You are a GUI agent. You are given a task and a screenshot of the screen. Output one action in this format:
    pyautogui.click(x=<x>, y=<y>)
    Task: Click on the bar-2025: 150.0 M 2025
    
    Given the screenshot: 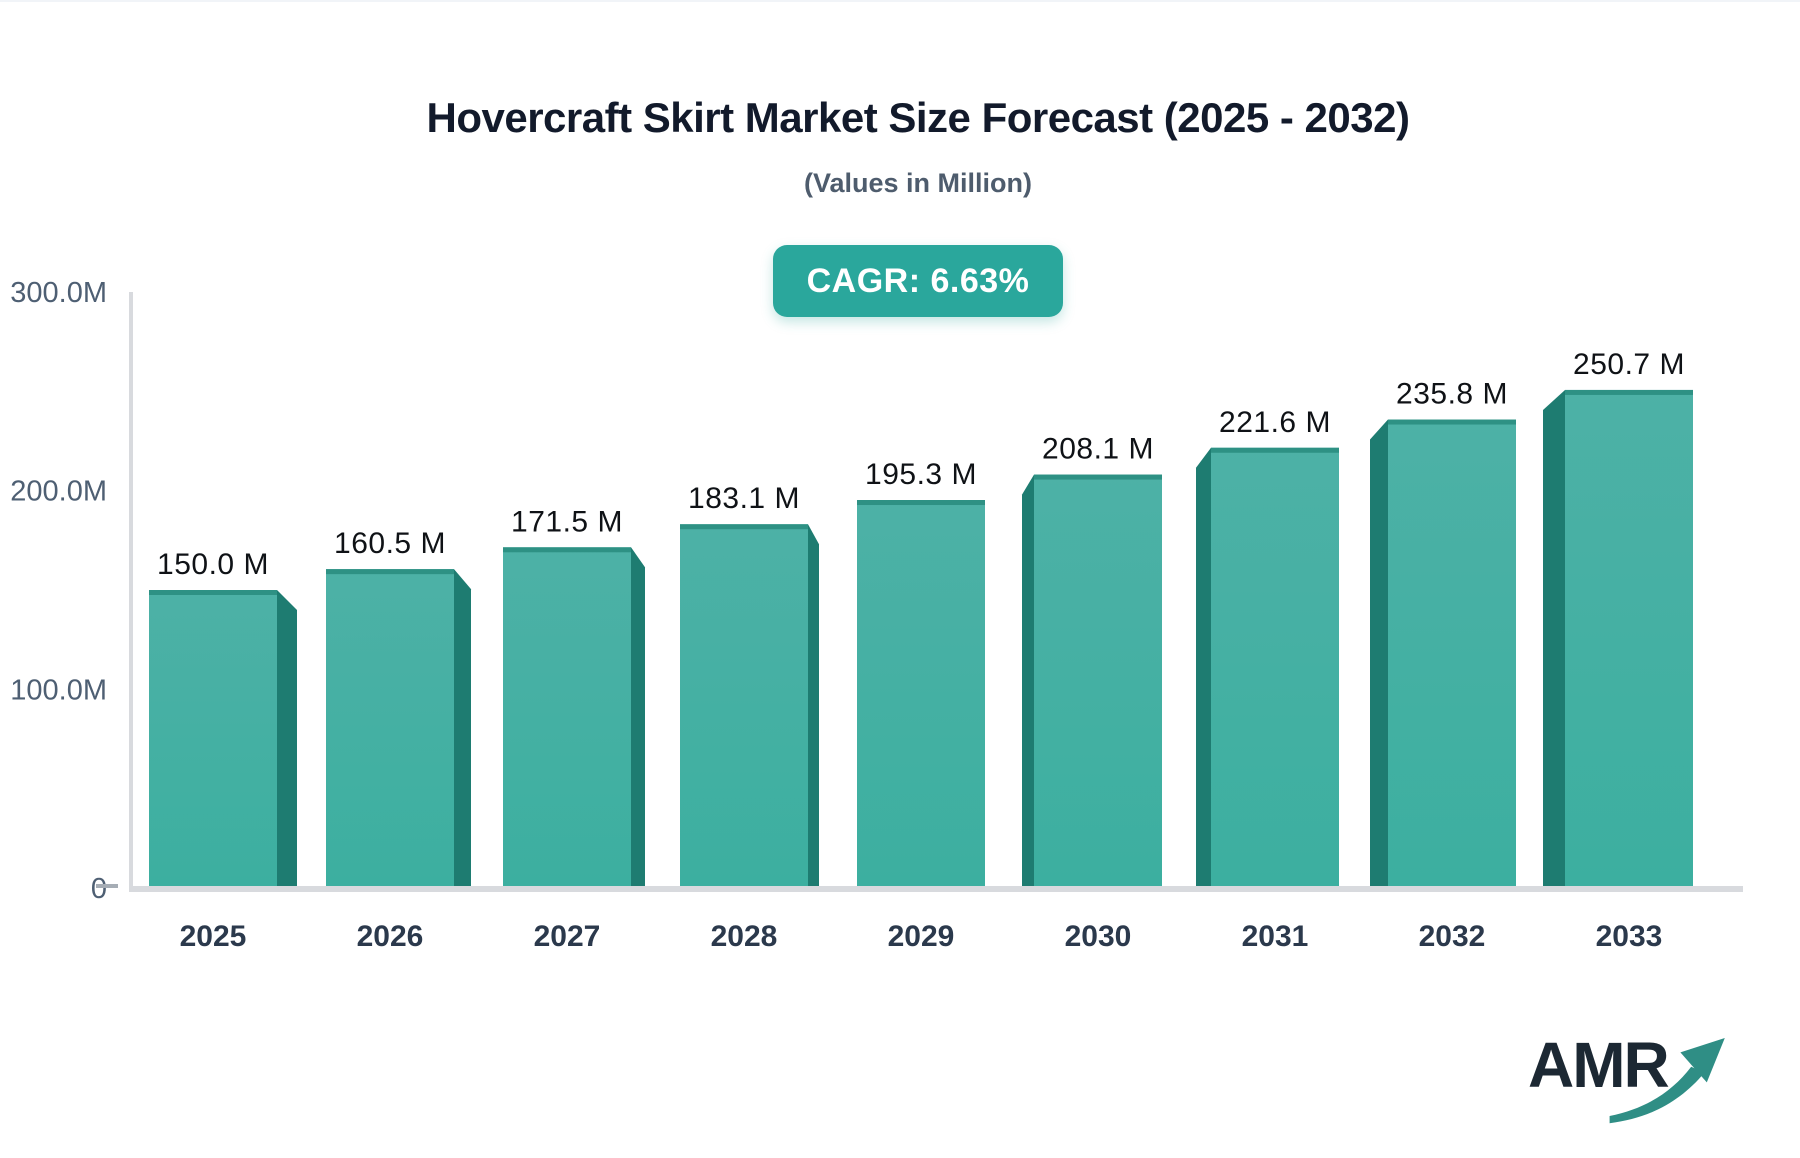 What is the action you would take?
    pyautogui.click(x=223, y=750)
    